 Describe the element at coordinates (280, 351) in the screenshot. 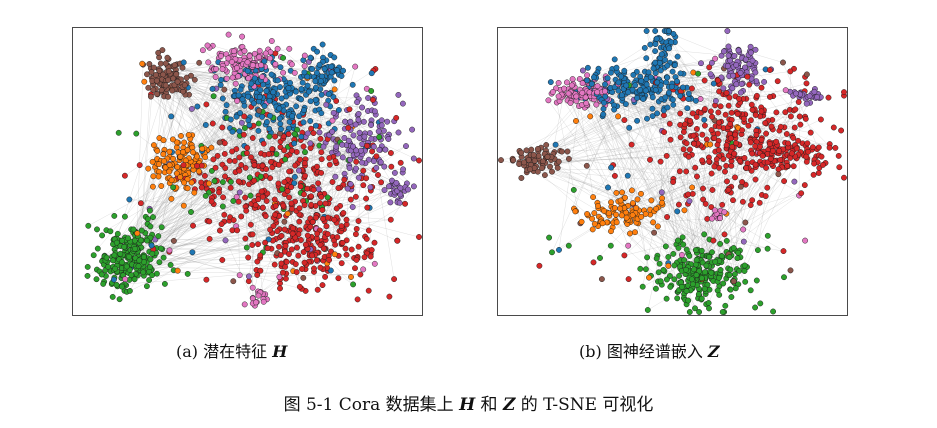

I see `symbol-h: H` at that location.